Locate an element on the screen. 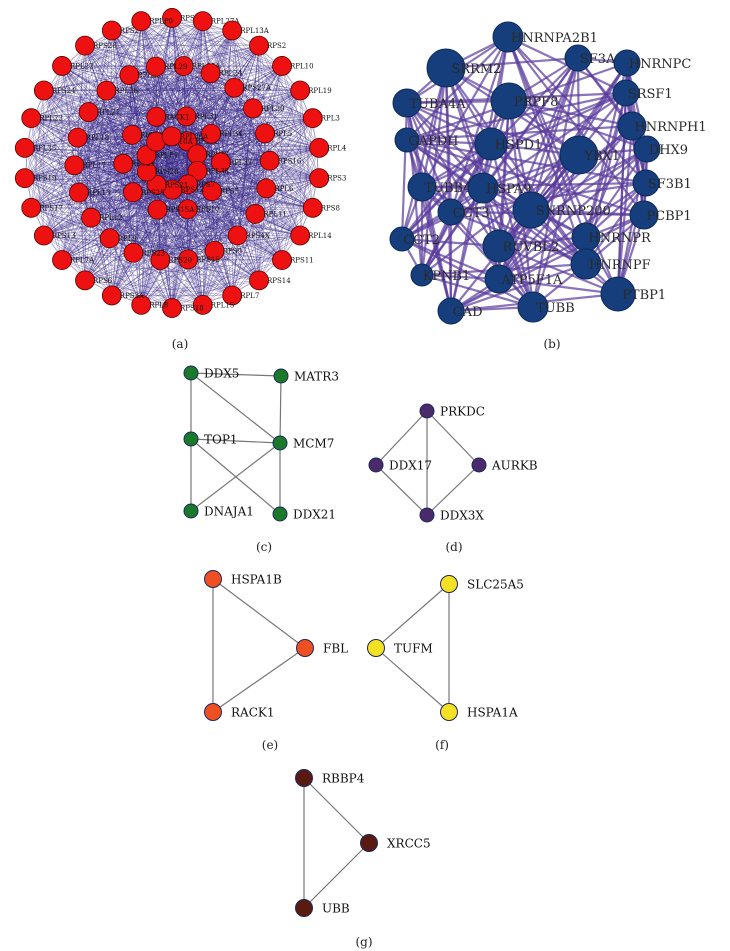 The image size is (730, 951). node-label-rps15: RPS15 is located at coordinates (208, 260).